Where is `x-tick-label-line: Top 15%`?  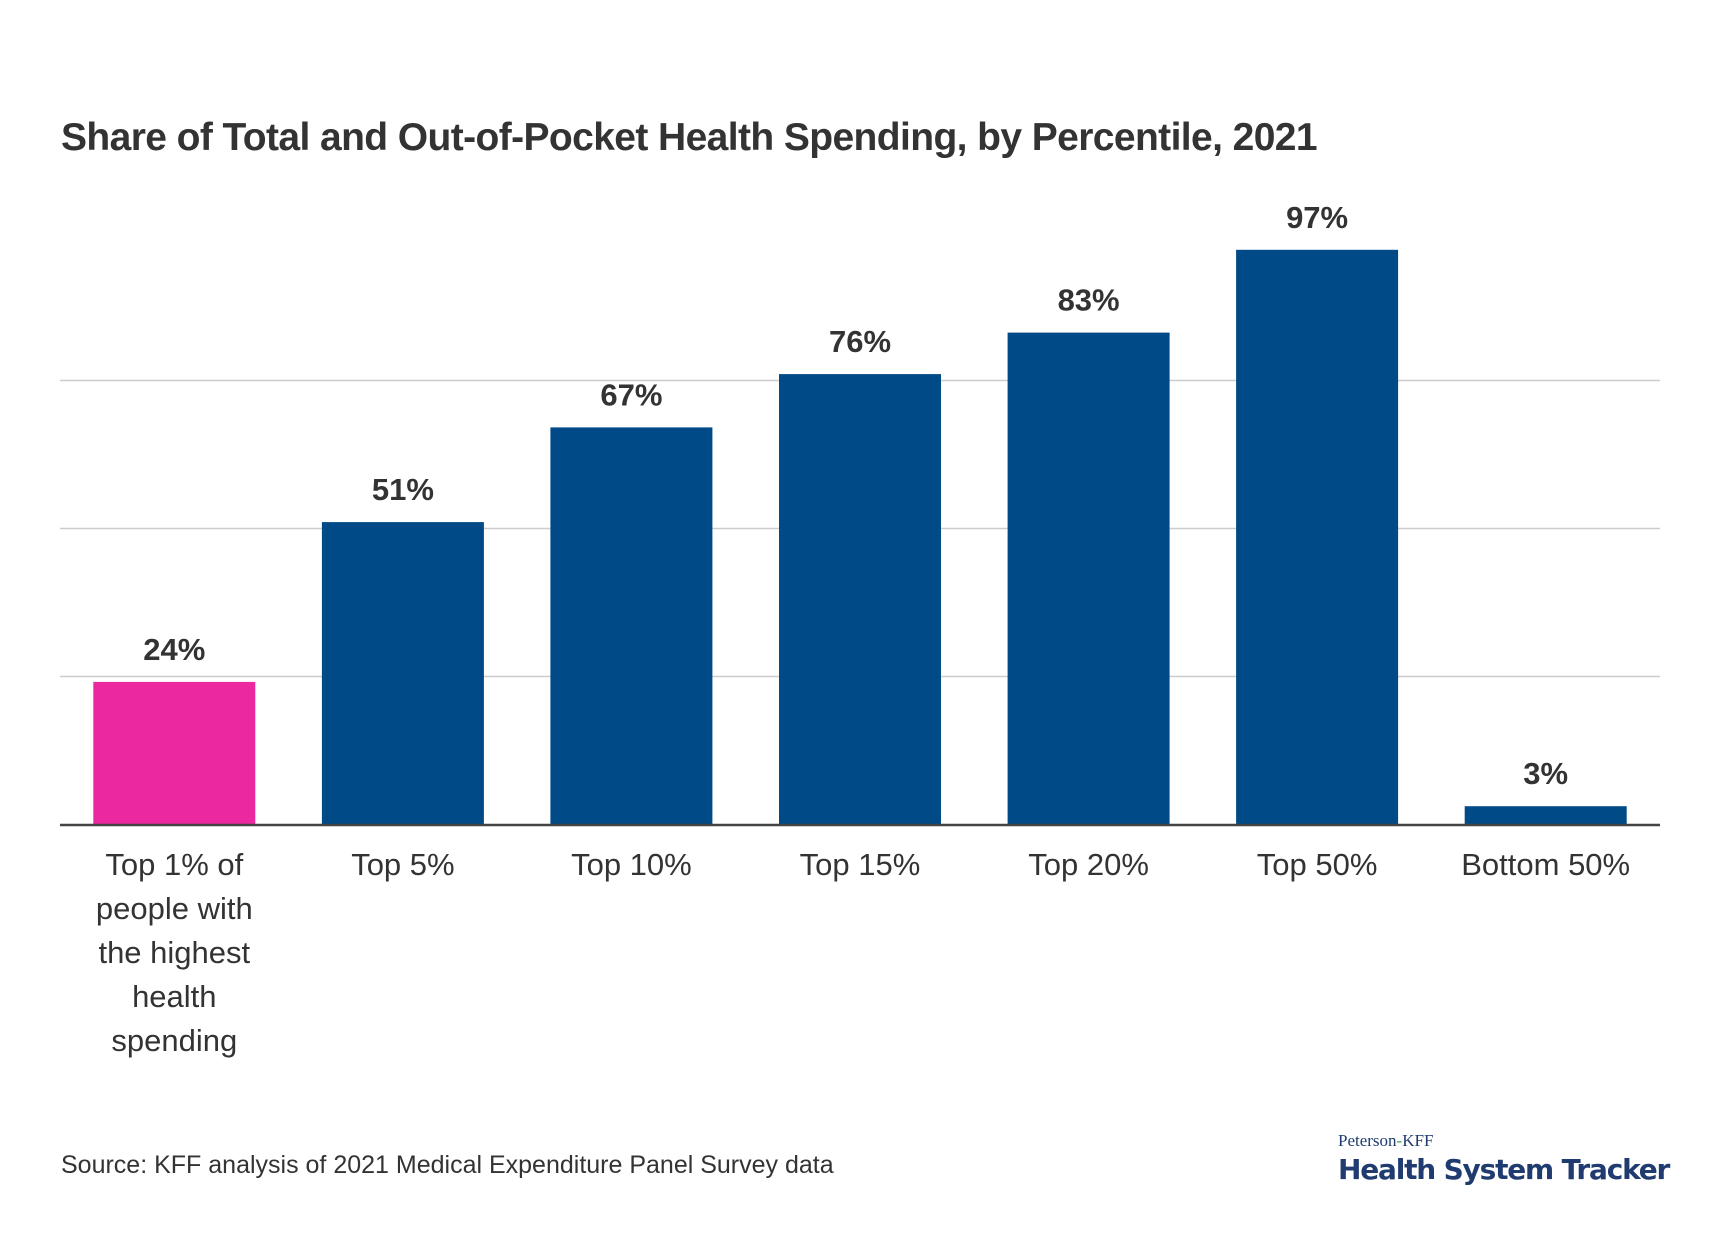
x-tick-label-line: Top 15% is located at coordinates (860, 864).